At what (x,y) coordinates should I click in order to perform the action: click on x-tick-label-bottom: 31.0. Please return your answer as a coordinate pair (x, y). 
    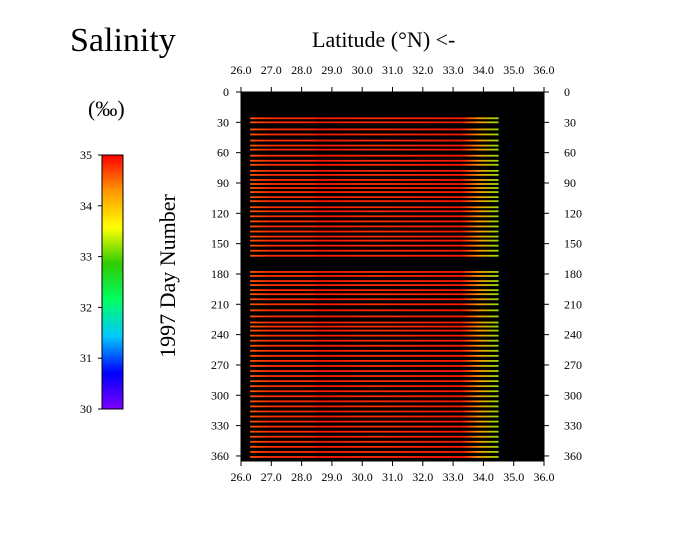
    Looking at the image, I should click on (392, 477).